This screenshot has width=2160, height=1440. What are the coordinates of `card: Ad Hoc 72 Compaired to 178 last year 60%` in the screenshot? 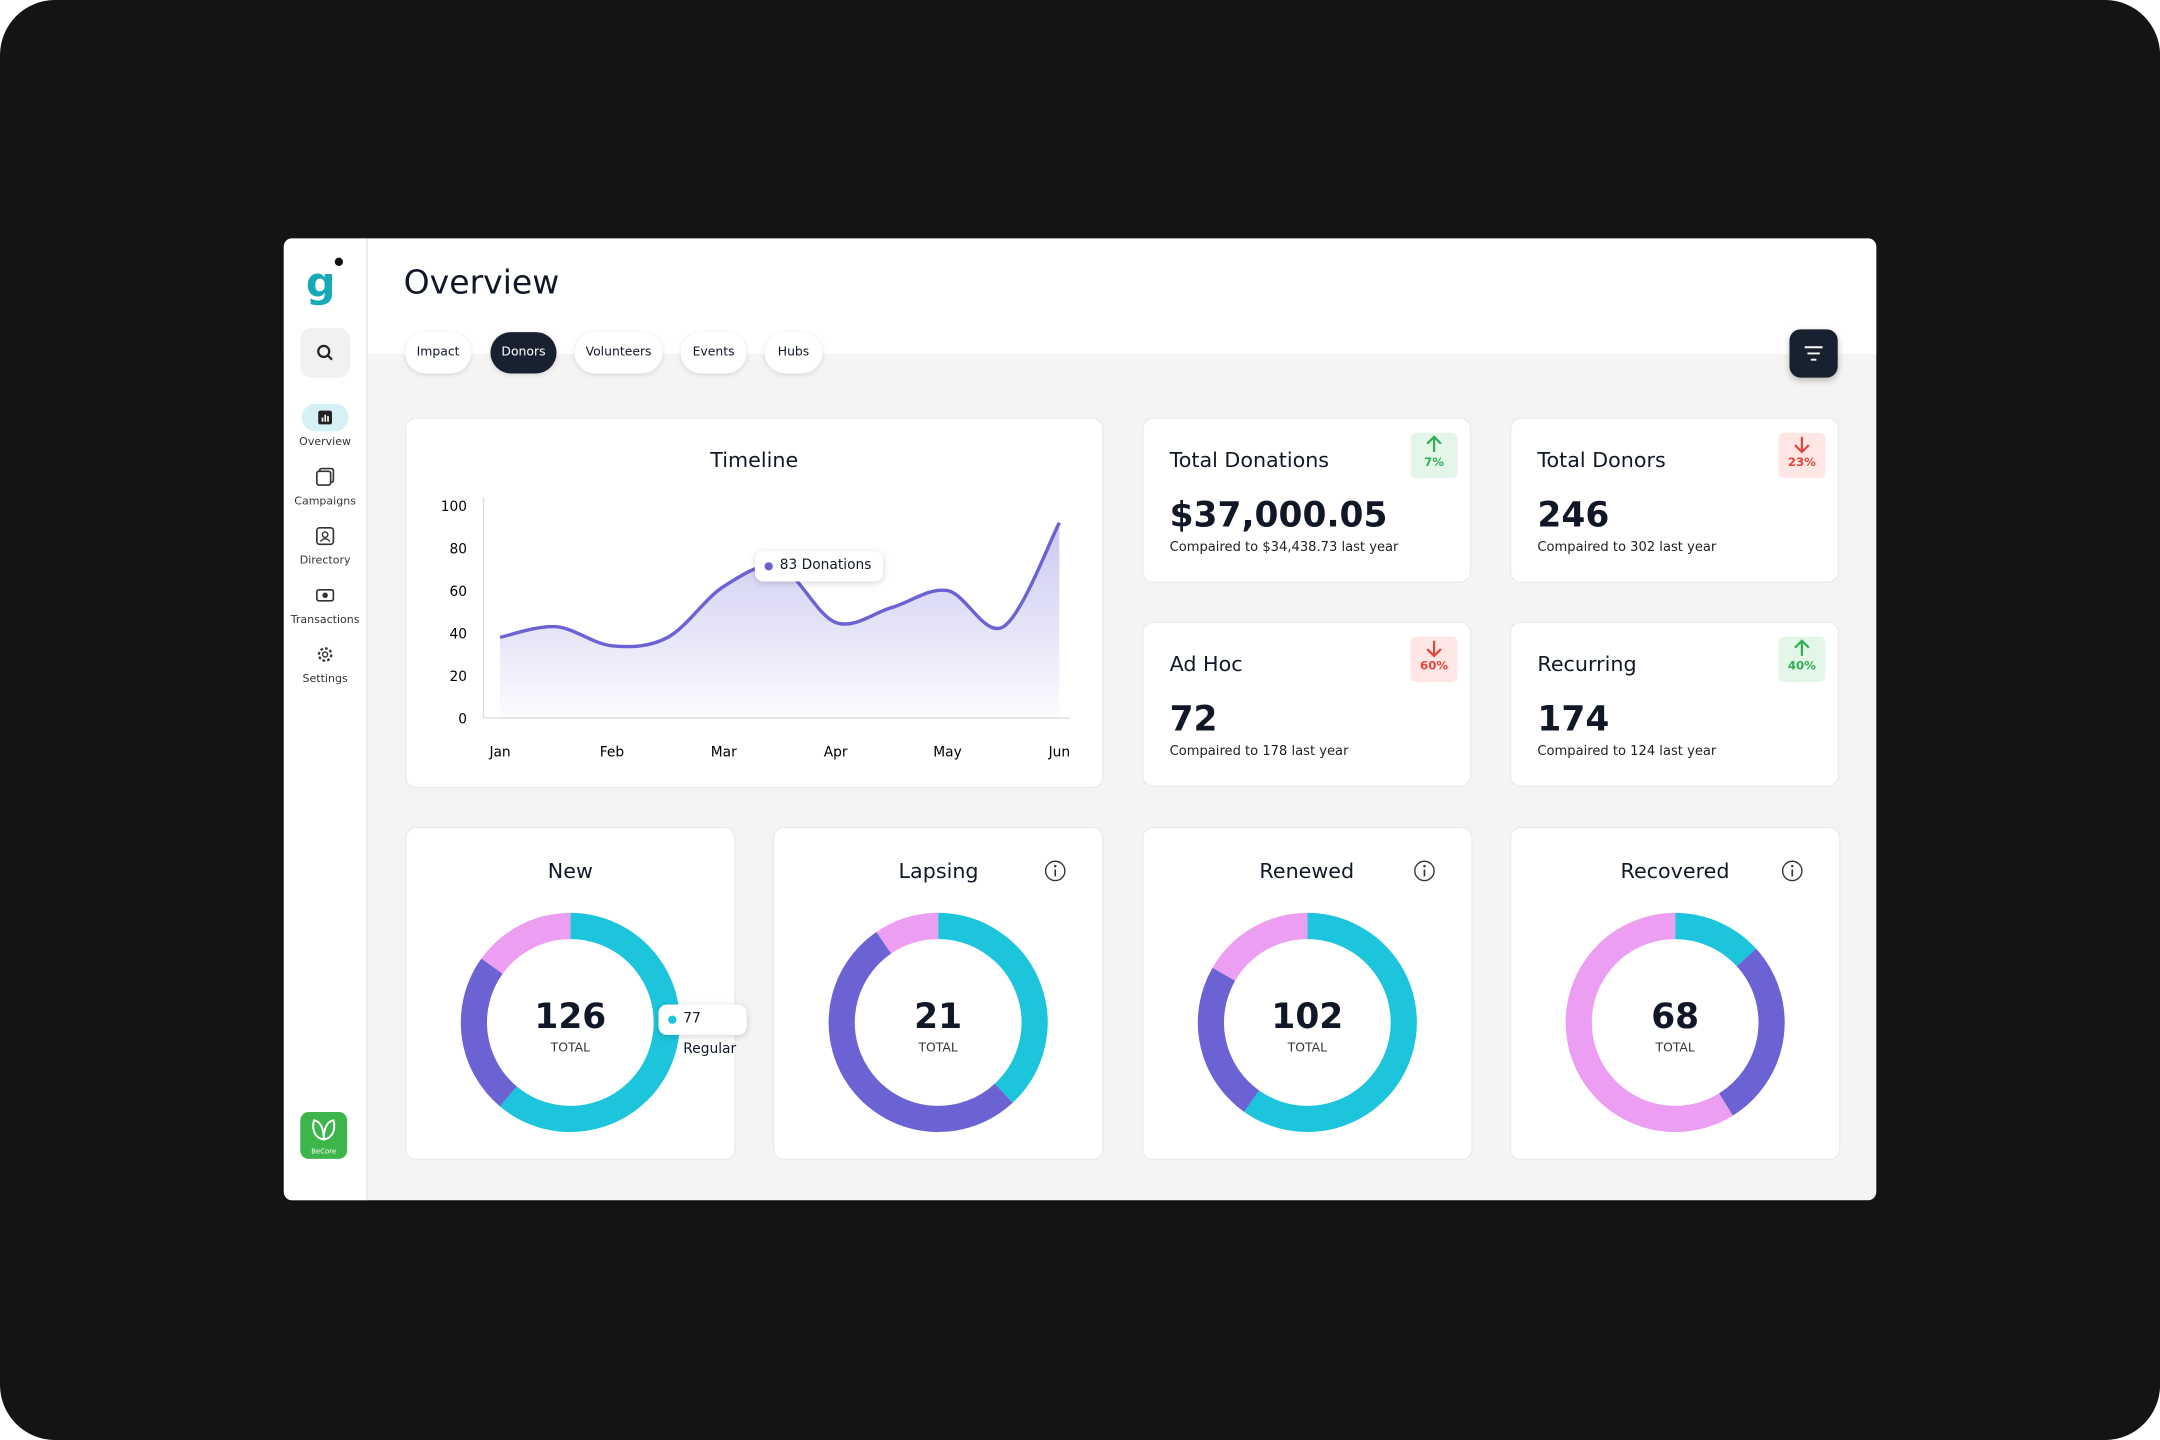 It's located at (1307, 704).